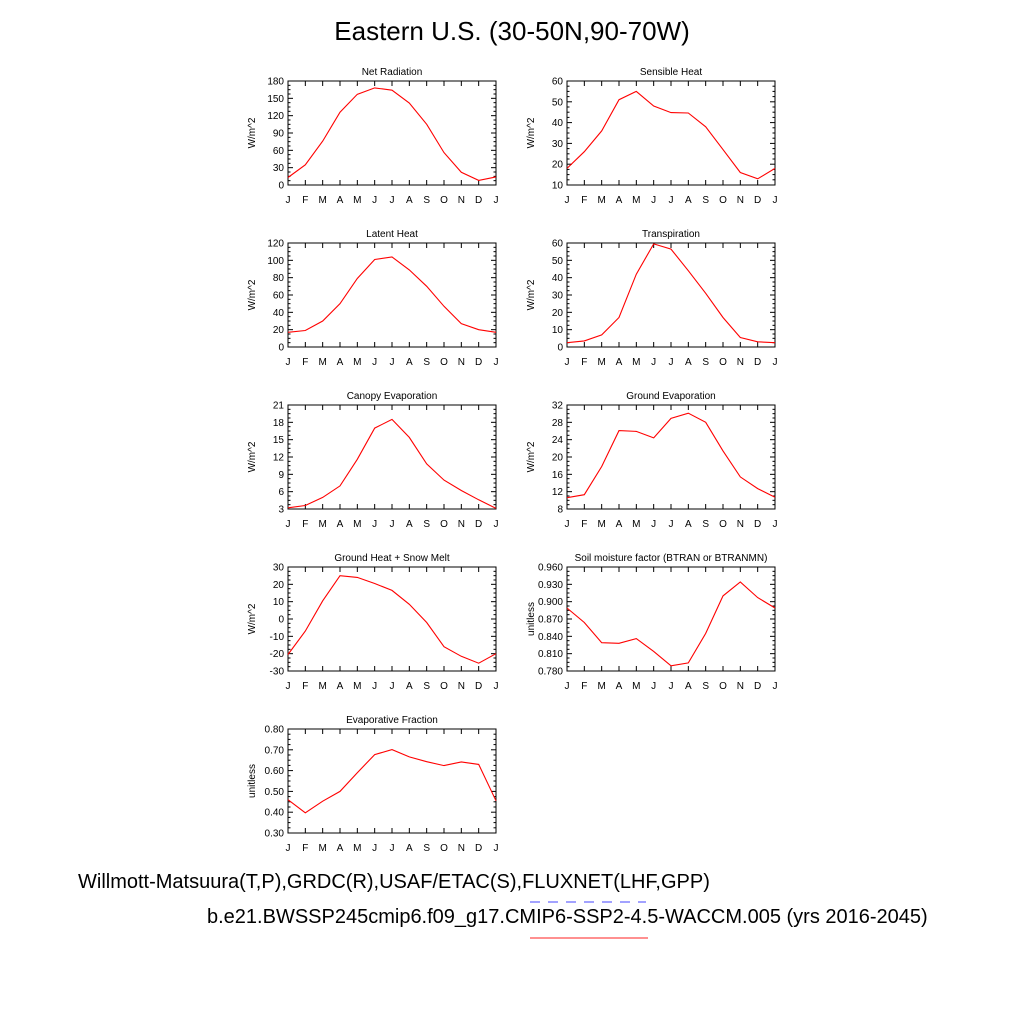 The width and height of the screenshot is (1024, 1024). I want to click on y-tick-label: 80, so click(279, 278).